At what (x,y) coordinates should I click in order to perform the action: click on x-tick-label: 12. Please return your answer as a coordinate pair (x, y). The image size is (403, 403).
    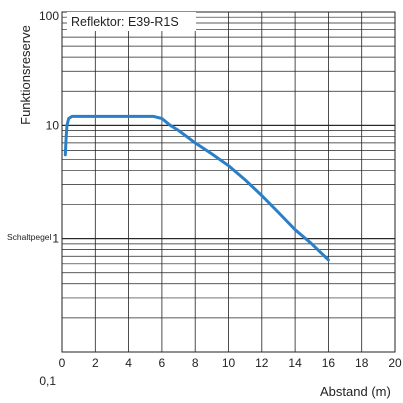
    Looking at the image, I should click on (262, 363).